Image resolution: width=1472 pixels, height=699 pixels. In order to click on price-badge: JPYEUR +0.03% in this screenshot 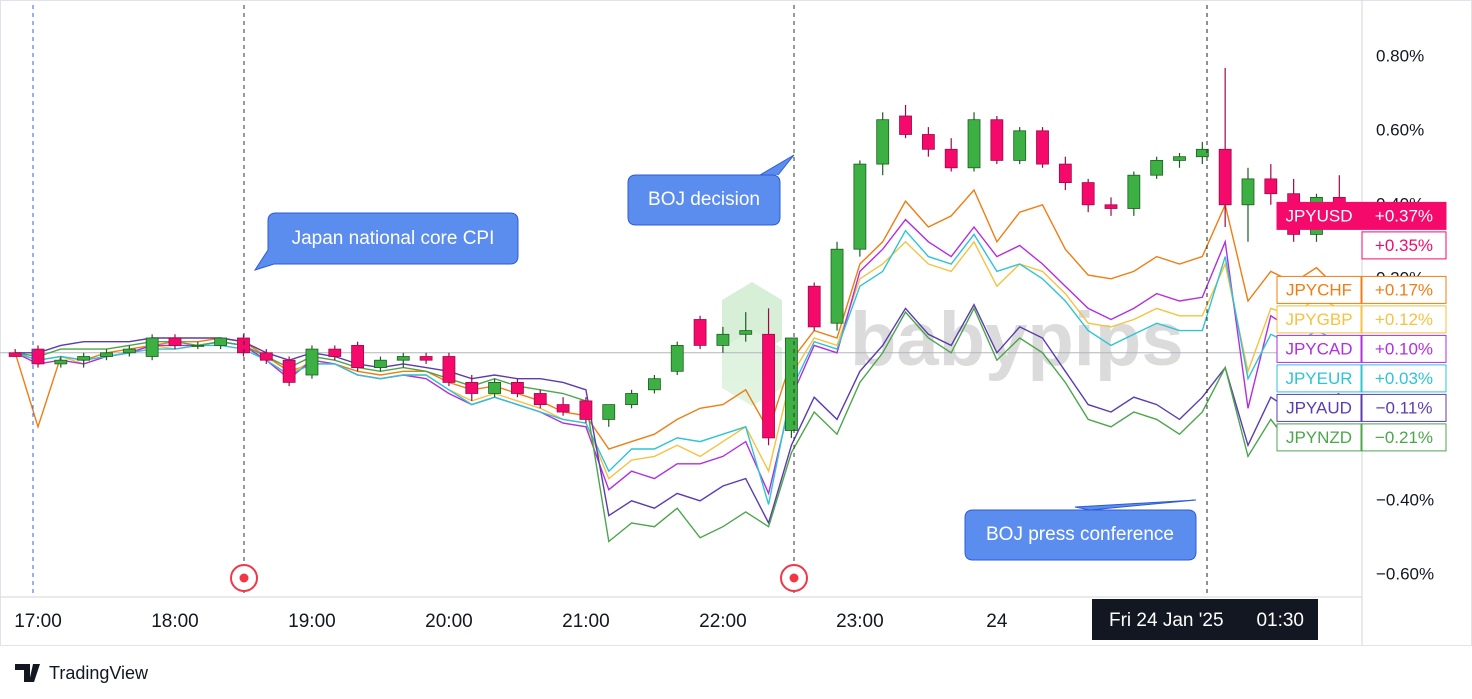, I will do `click(1361, 378)`.